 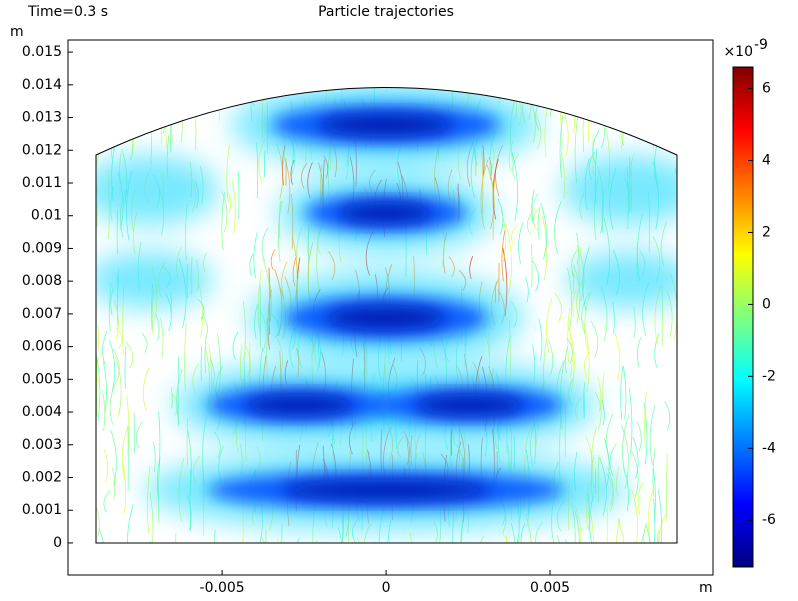 What do you see at coordinates (706, 588) in the screenshot?
I see `x-unit: m` at bounding box center [706, 588].